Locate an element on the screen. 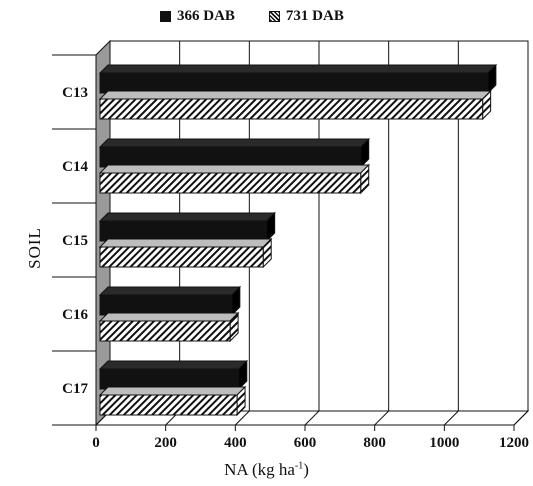 The width and height of the screenshot is (533, 486). bar-C14-731-dab is located at coordinates (230, 183).